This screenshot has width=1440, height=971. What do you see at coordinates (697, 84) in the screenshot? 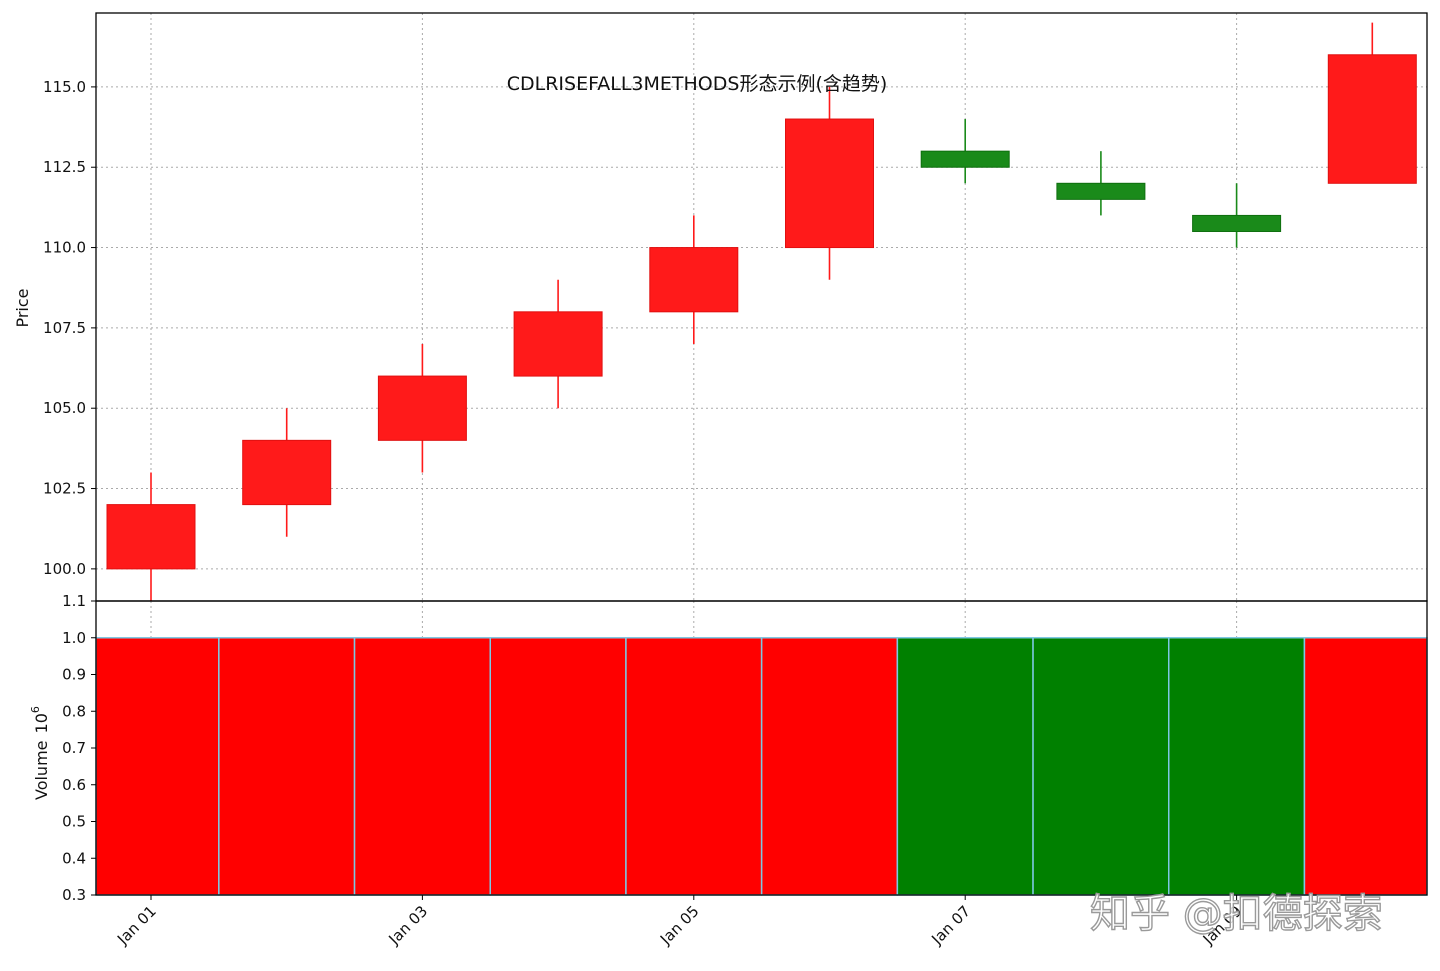
I see `chart-title: CDLRISEFALL3METHODS形态示例(含趋势)` at bounding box center [697, 84].